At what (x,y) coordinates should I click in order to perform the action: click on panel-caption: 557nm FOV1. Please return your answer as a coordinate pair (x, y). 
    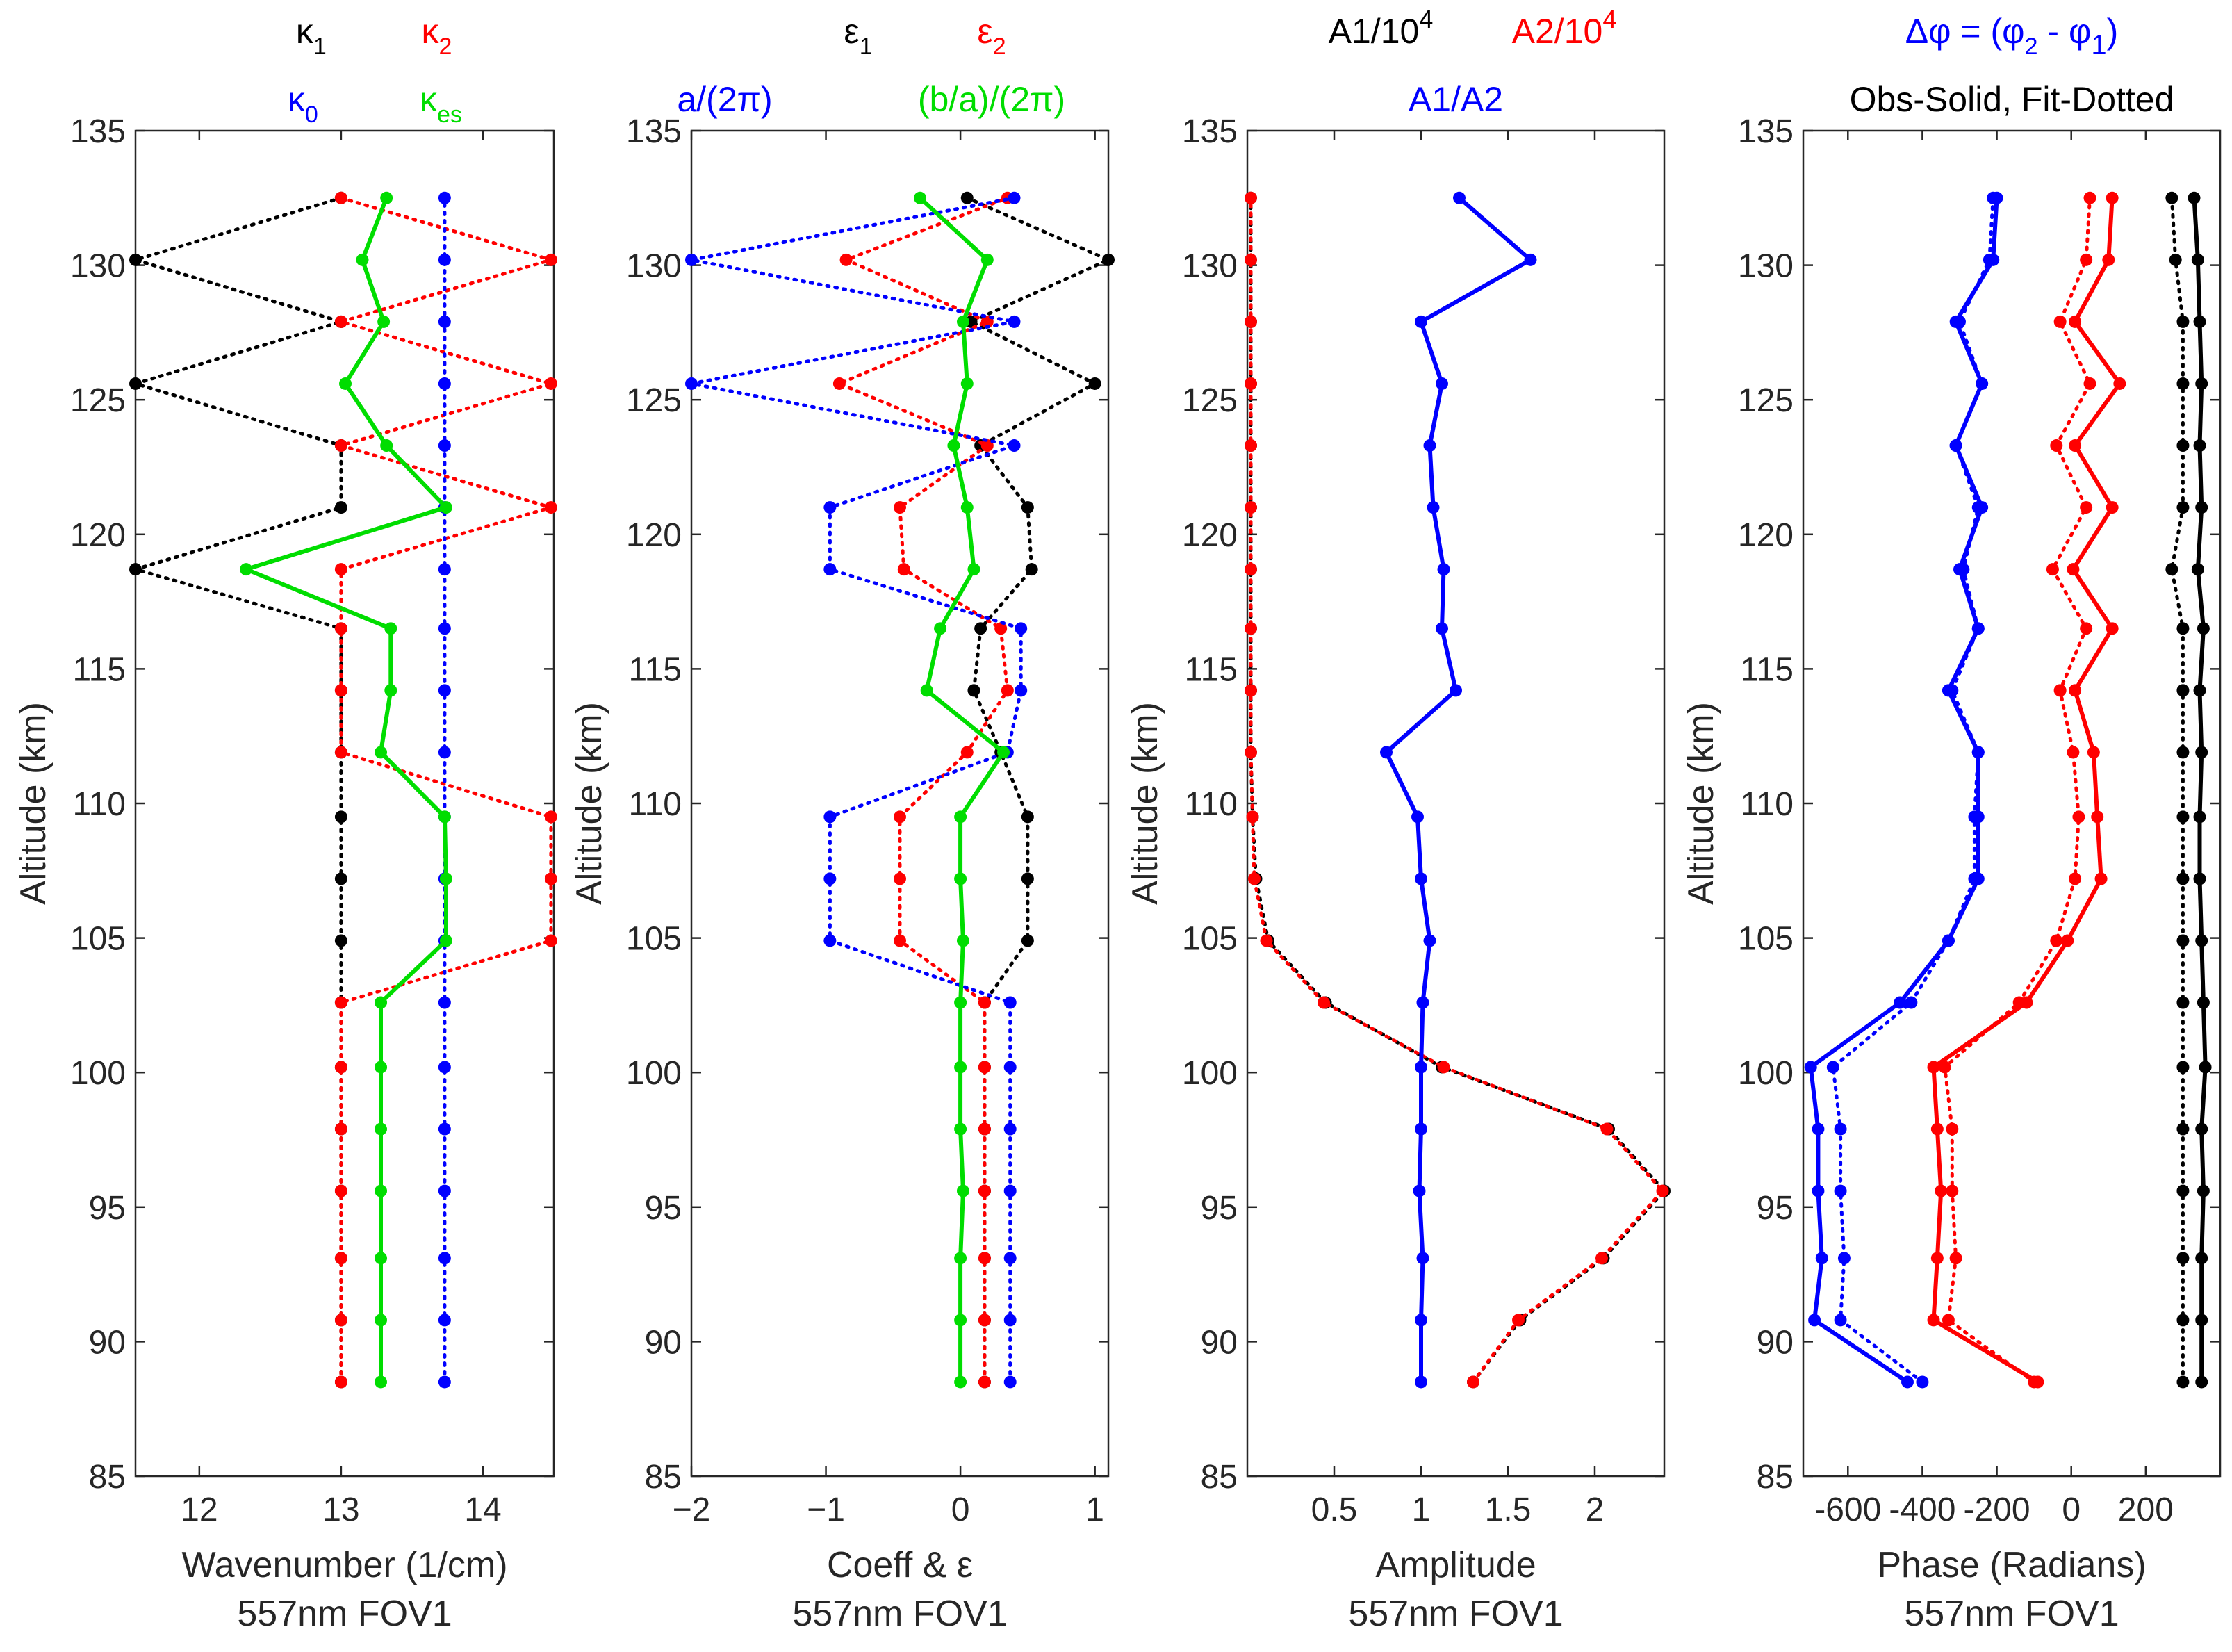
    Looking at the image, I should click on (1455, 1614).